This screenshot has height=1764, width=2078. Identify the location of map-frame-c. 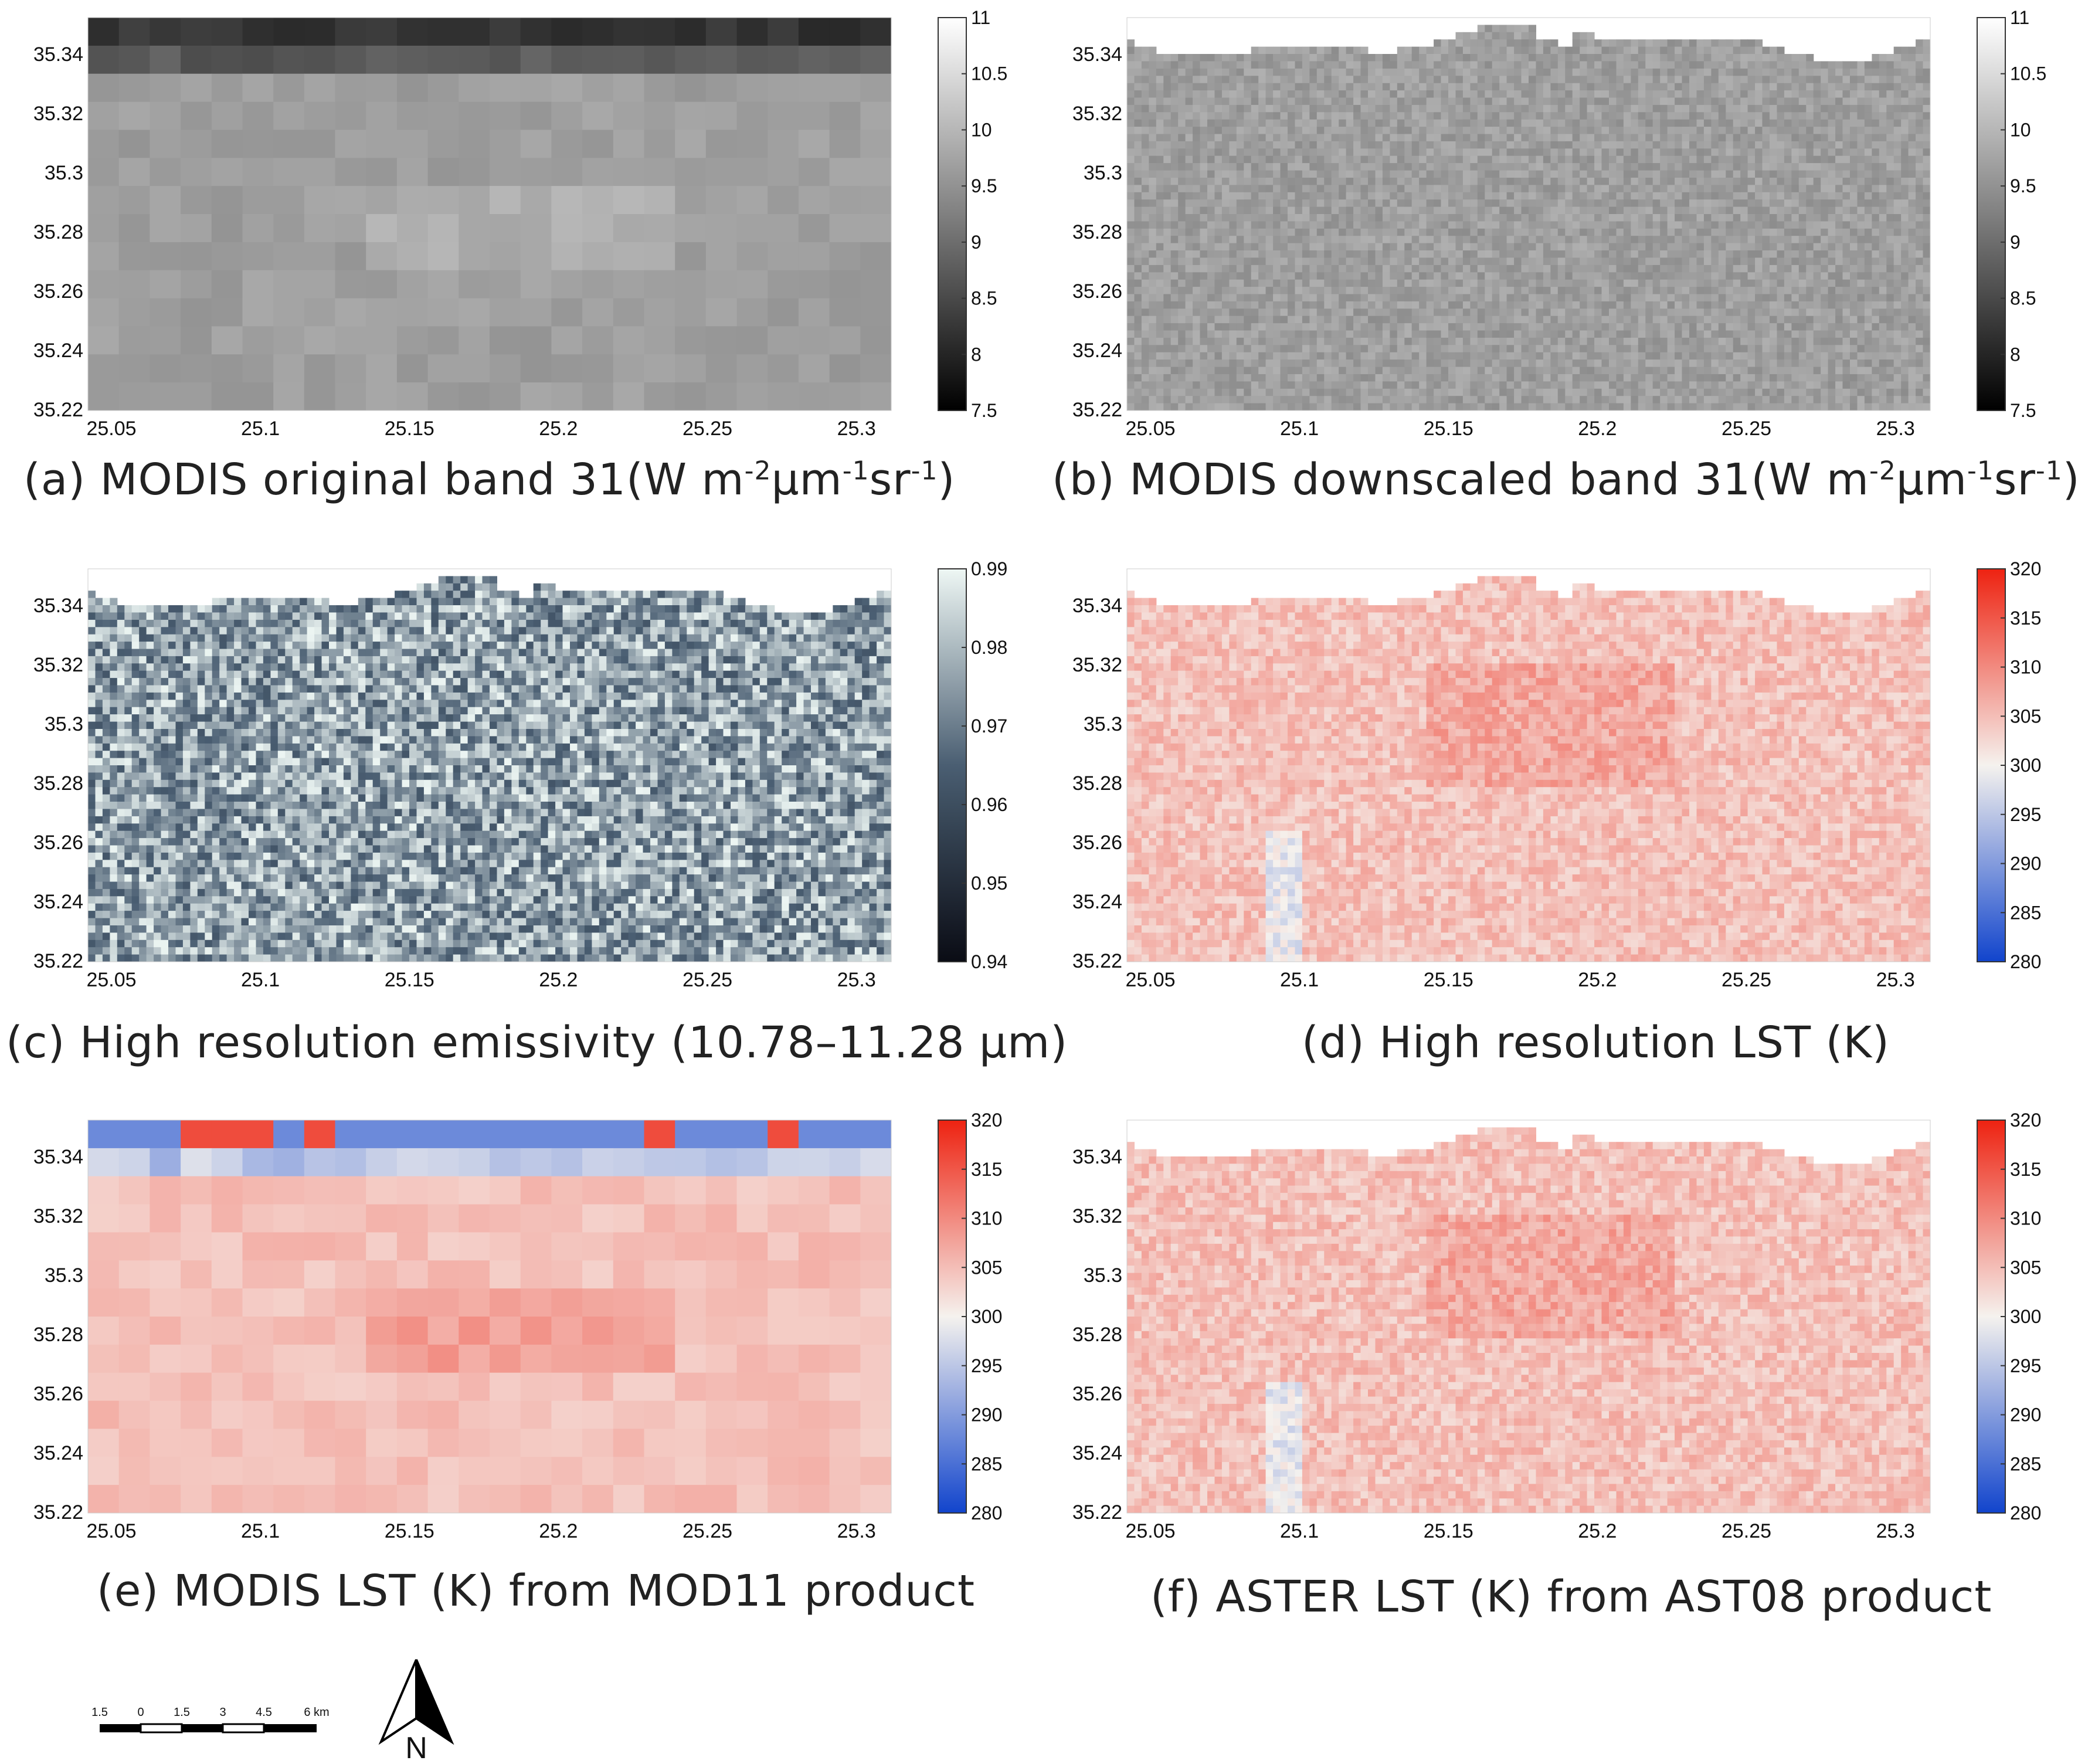
(489, 765).